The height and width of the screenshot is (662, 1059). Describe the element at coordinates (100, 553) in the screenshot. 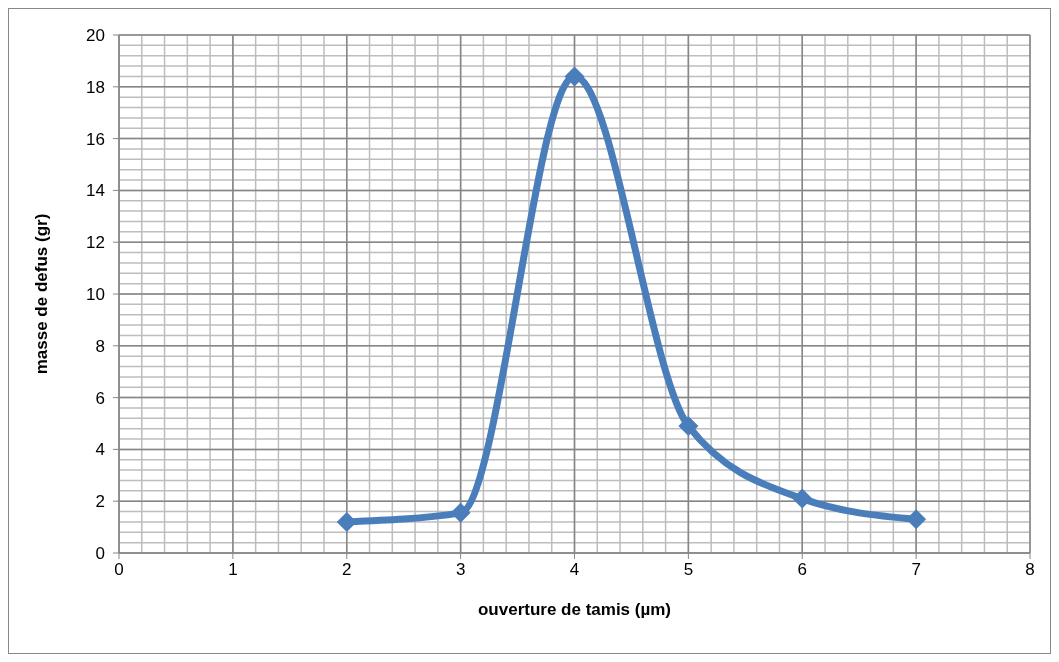

I see `y-tick-label: 0` at that location.